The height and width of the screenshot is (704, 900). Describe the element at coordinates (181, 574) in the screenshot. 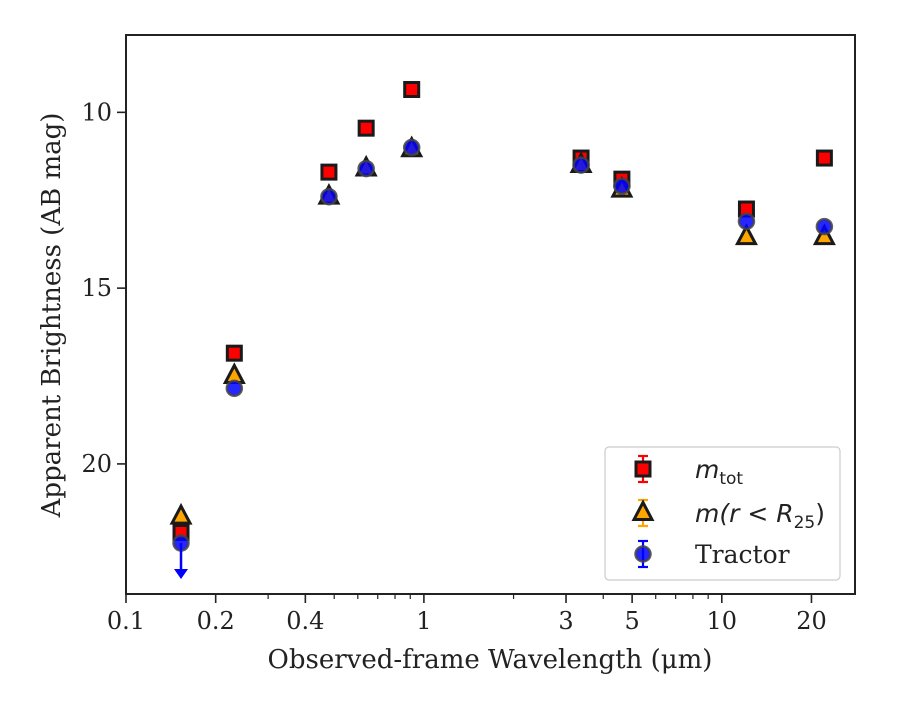

I see `upper-limit-arrow-head` at that location.